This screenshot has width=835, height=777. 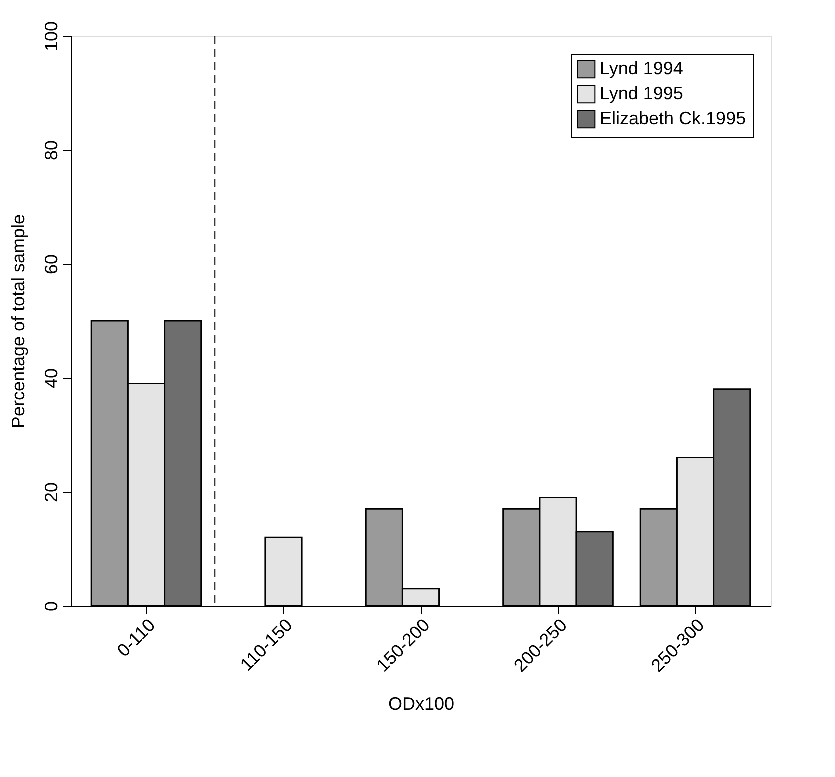 What do you see at coordinates (52, 150) in the screenshot?
I see `y-tick-label: 80` at bounding box center [52, 150].